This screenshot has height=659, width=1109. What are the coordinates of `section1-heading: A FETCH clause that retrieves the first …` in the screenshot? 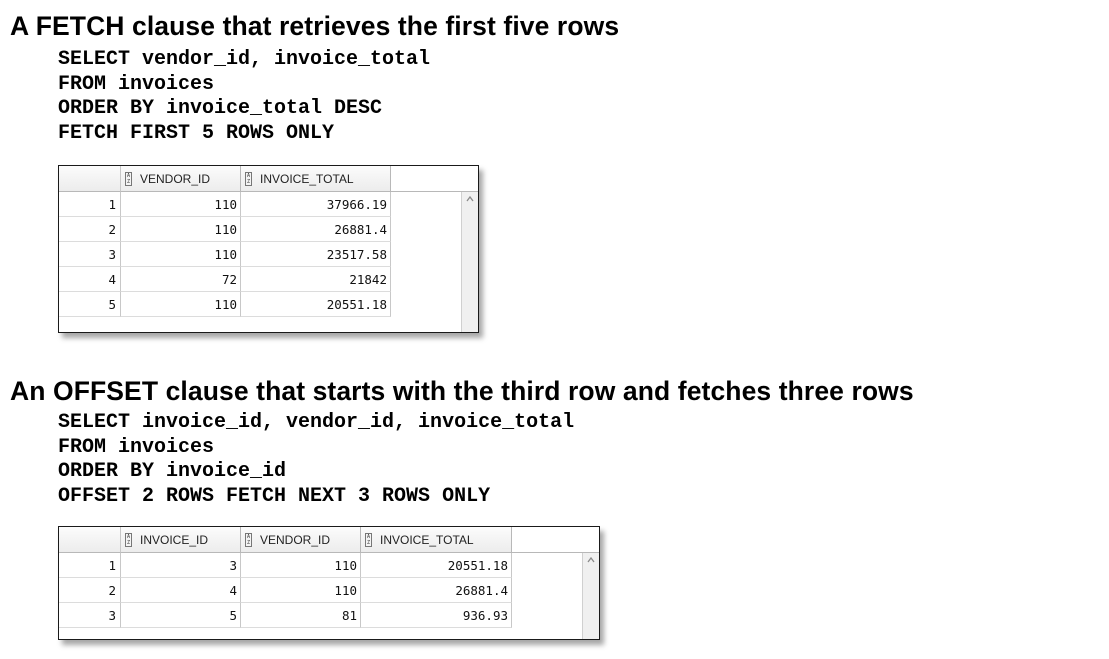 It's located at (315, 26).